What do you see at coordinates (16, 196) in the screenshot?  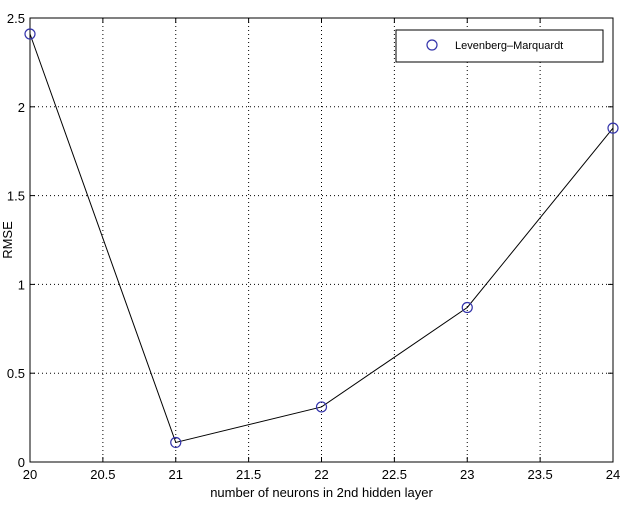 I see `y-tick-label: 1.5` at bounding box center [16, 196].